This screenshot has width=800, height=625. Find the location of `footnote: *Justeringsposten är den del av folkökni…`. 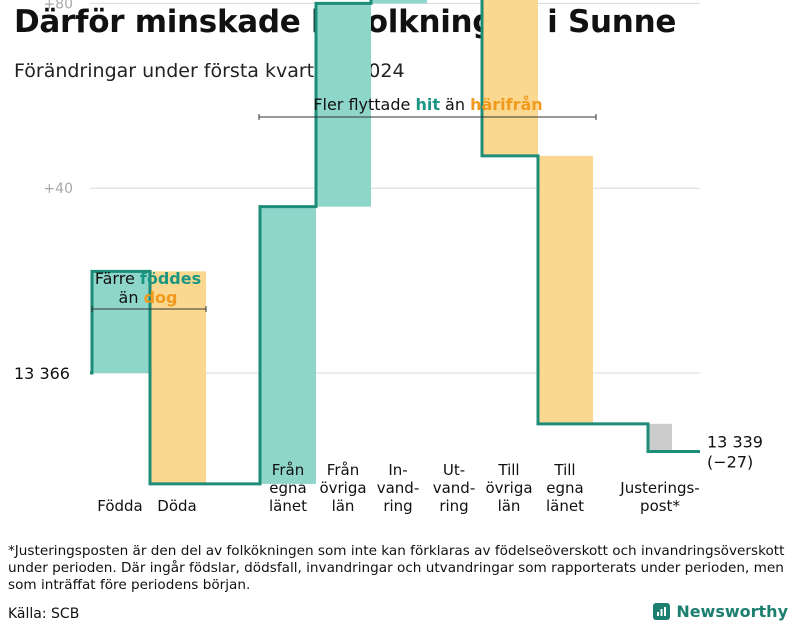

footnote: *Justeringsposten är den del av folkökni… is located at coordinates (396, 568).